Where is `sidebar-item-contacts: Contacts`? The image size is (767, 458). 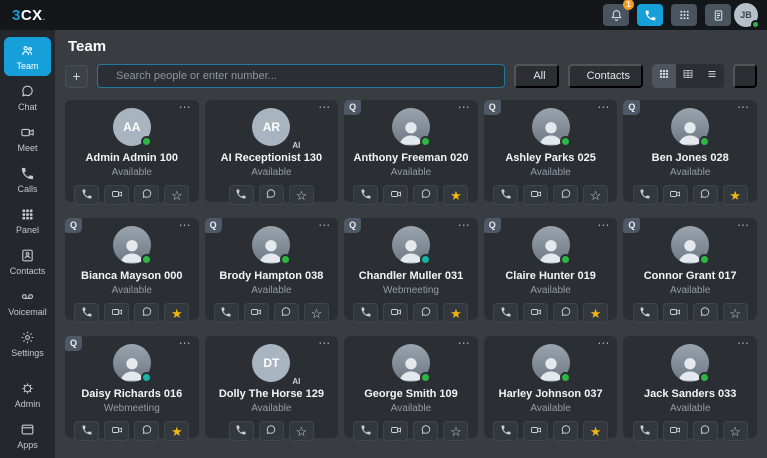 sidebar-item-contacts: Contacts is located at coordinates (27, 261).